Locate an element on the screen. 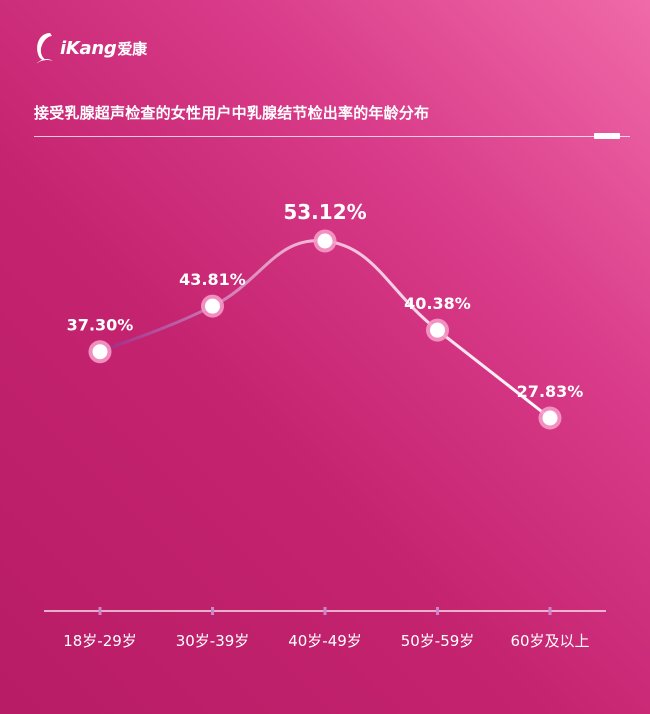  category-label: 50岁-59岁 is located at coordinates (438, 641).